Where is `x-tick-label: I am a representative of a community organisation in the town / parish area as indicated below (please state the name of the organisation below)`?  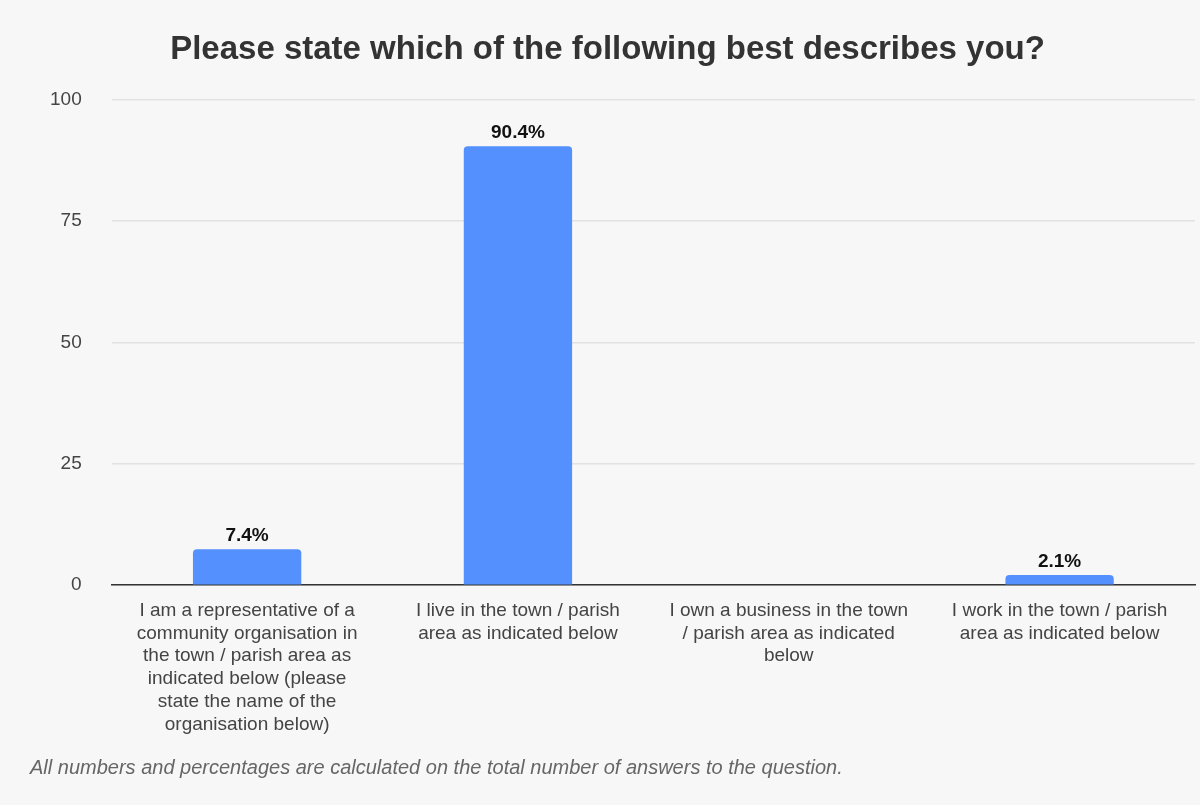 x-tick-label: I am a representative of a community organisation in the town / parish area as indicated below (please state the name of the organisation below) is located at coordinates (247, 666).